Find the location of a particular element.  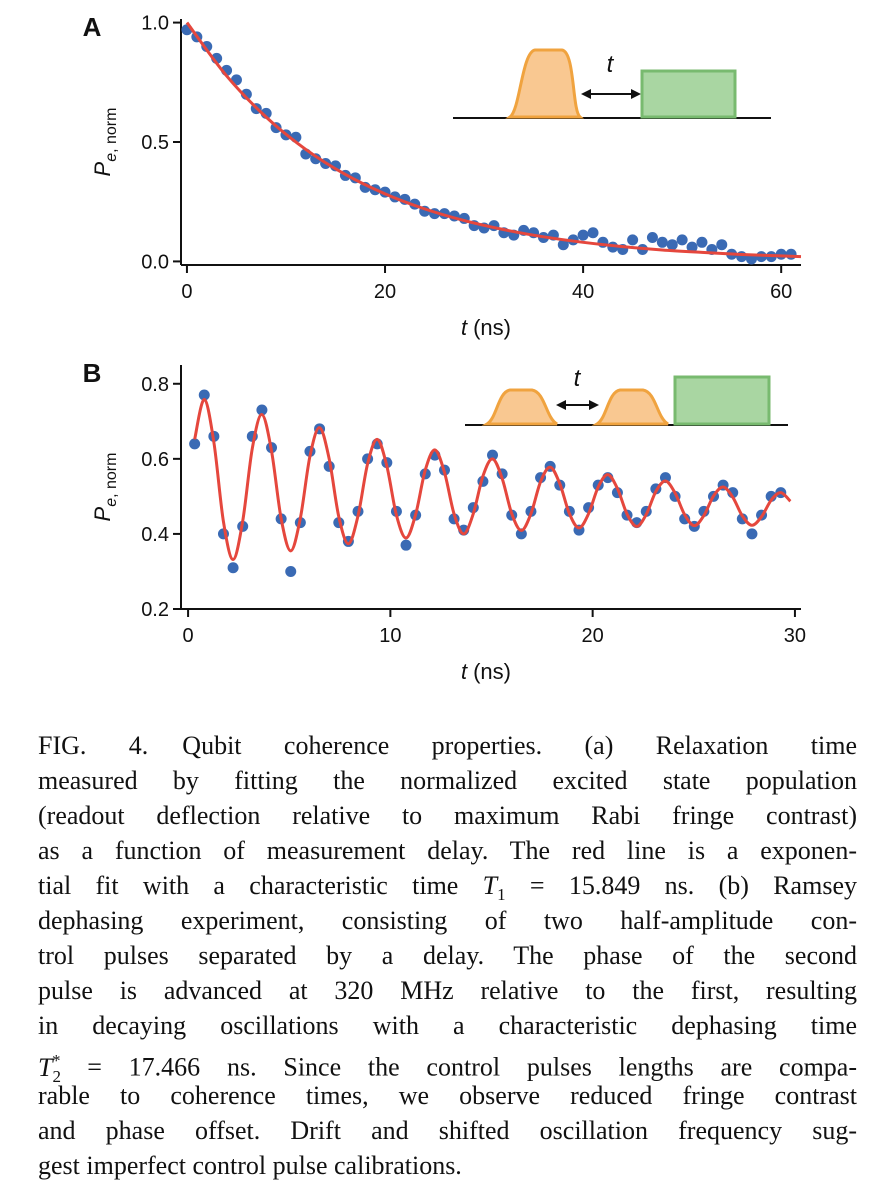

x-tick-label: 30 is located at coordinates (795, 636).